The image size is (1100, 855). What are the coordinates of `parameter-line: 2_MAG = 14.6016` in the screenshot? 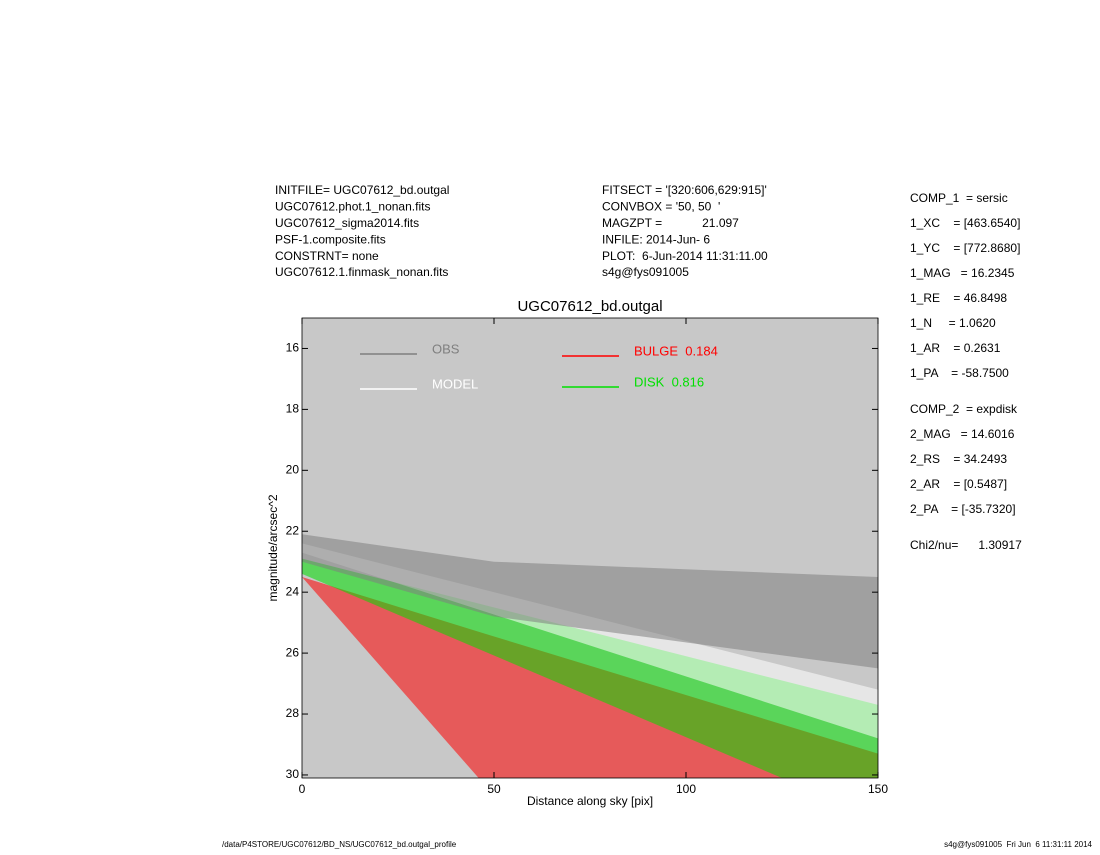 It's located at (962, 434).